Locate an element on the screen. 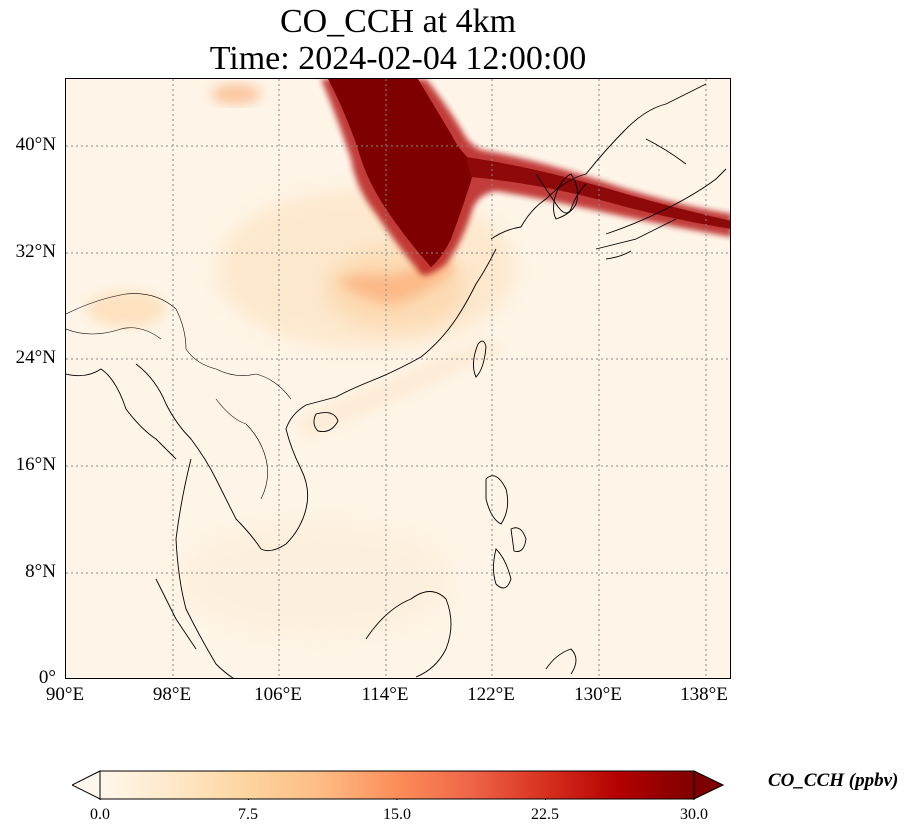  colorbar-label: CO_CCH (ppbv) is located at coordinates (833, 780).